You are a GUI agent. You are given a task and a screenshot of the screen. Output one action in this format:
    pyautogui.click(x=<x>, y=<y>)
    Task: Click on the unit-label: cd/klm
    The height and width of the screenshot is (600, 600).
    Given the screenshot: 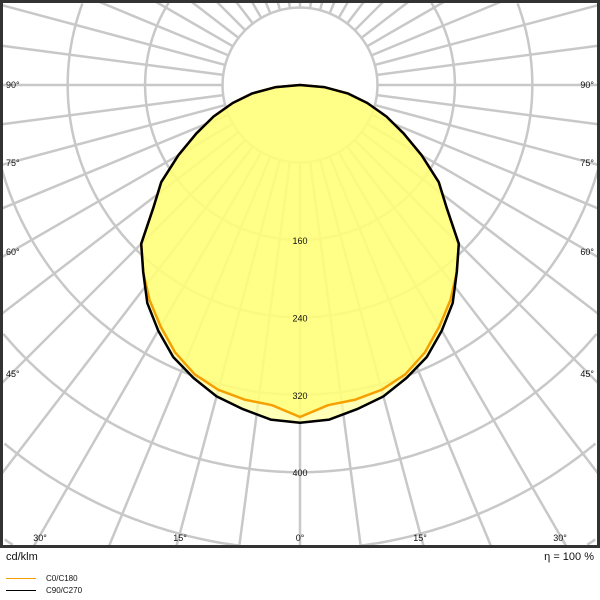 What is the action you would take?
    pyautogui.click(x=22, y=557)
    